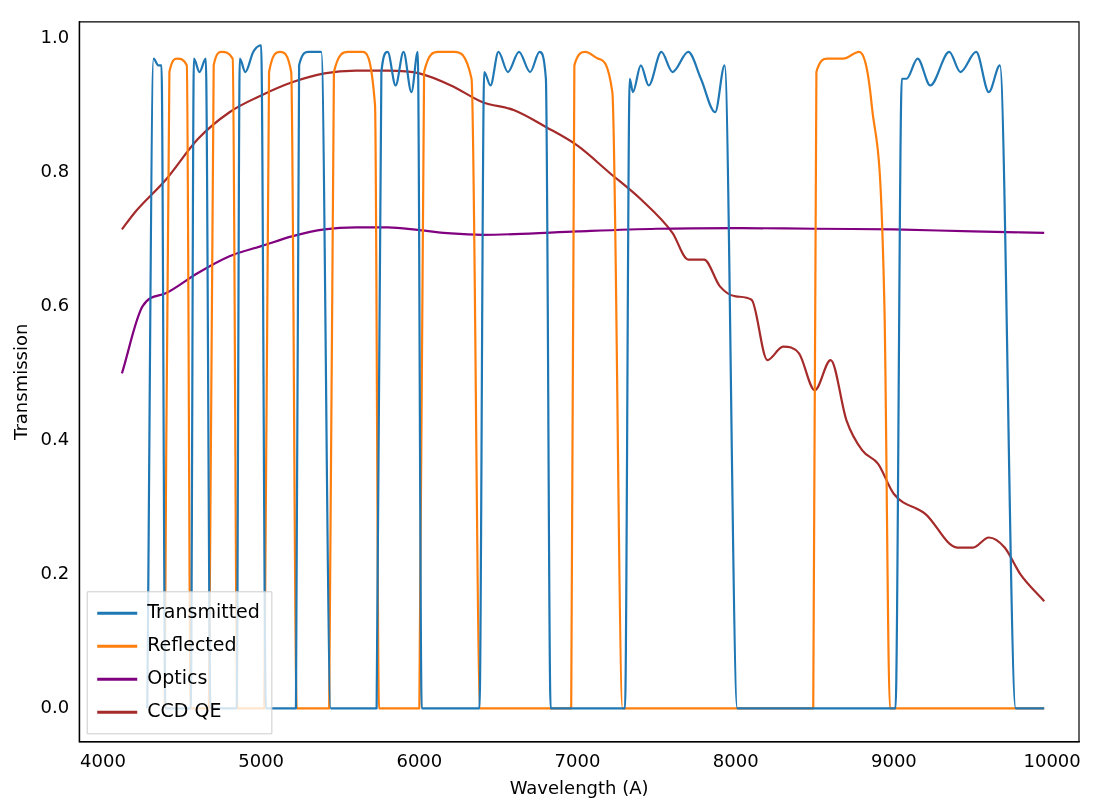 This screenshot has height=810, width=1101. What do you see at coordinates (203, 611) in the screenshot?
I see `legend-label: Transmitted` at bounding box center [203, 611].